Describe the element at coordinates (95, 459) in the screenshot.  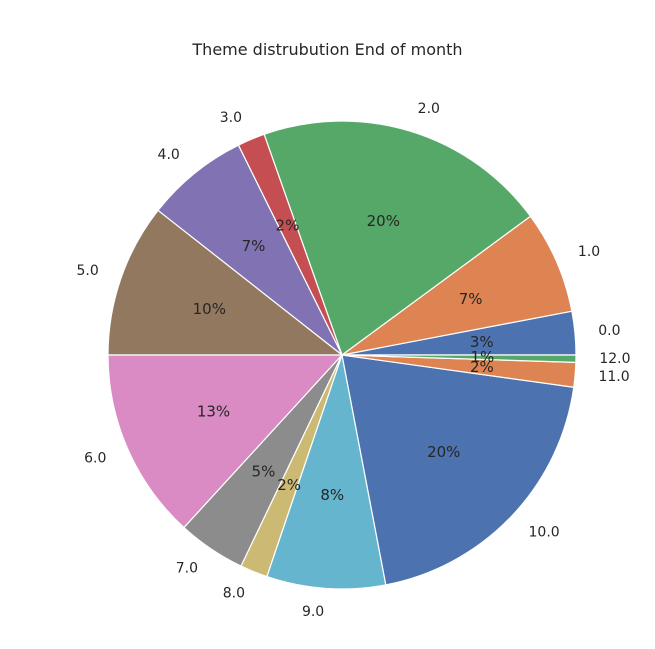
I see `pie-category-label: 6.0` at that location.